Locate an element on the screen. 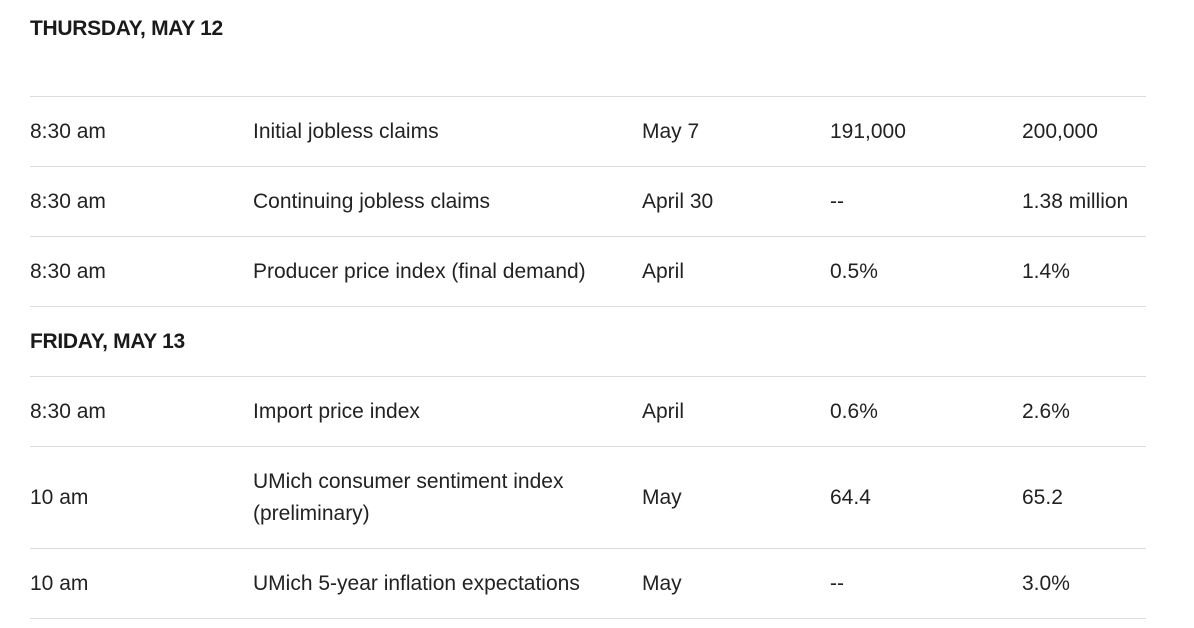 This screenshot has height=628, width=1194. event-period: April 30 is located at coordinates (678, 201).